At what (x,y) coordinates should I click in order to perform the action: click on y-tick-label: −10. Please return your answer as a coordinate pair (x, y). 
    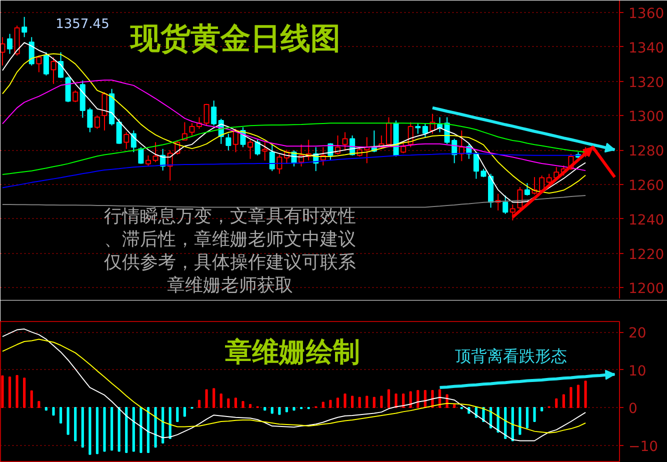
    Looking at the image, I should click on (643, 446).